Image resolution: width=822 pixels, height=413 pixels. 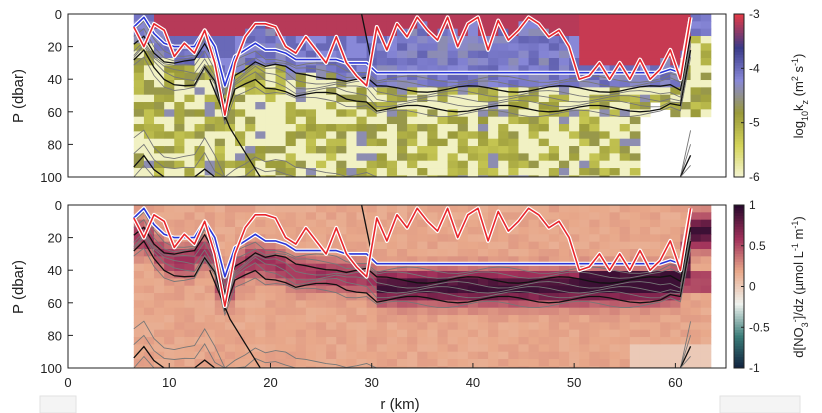 I want to click on y-tick-label: 100, so click(x=51, y=368).